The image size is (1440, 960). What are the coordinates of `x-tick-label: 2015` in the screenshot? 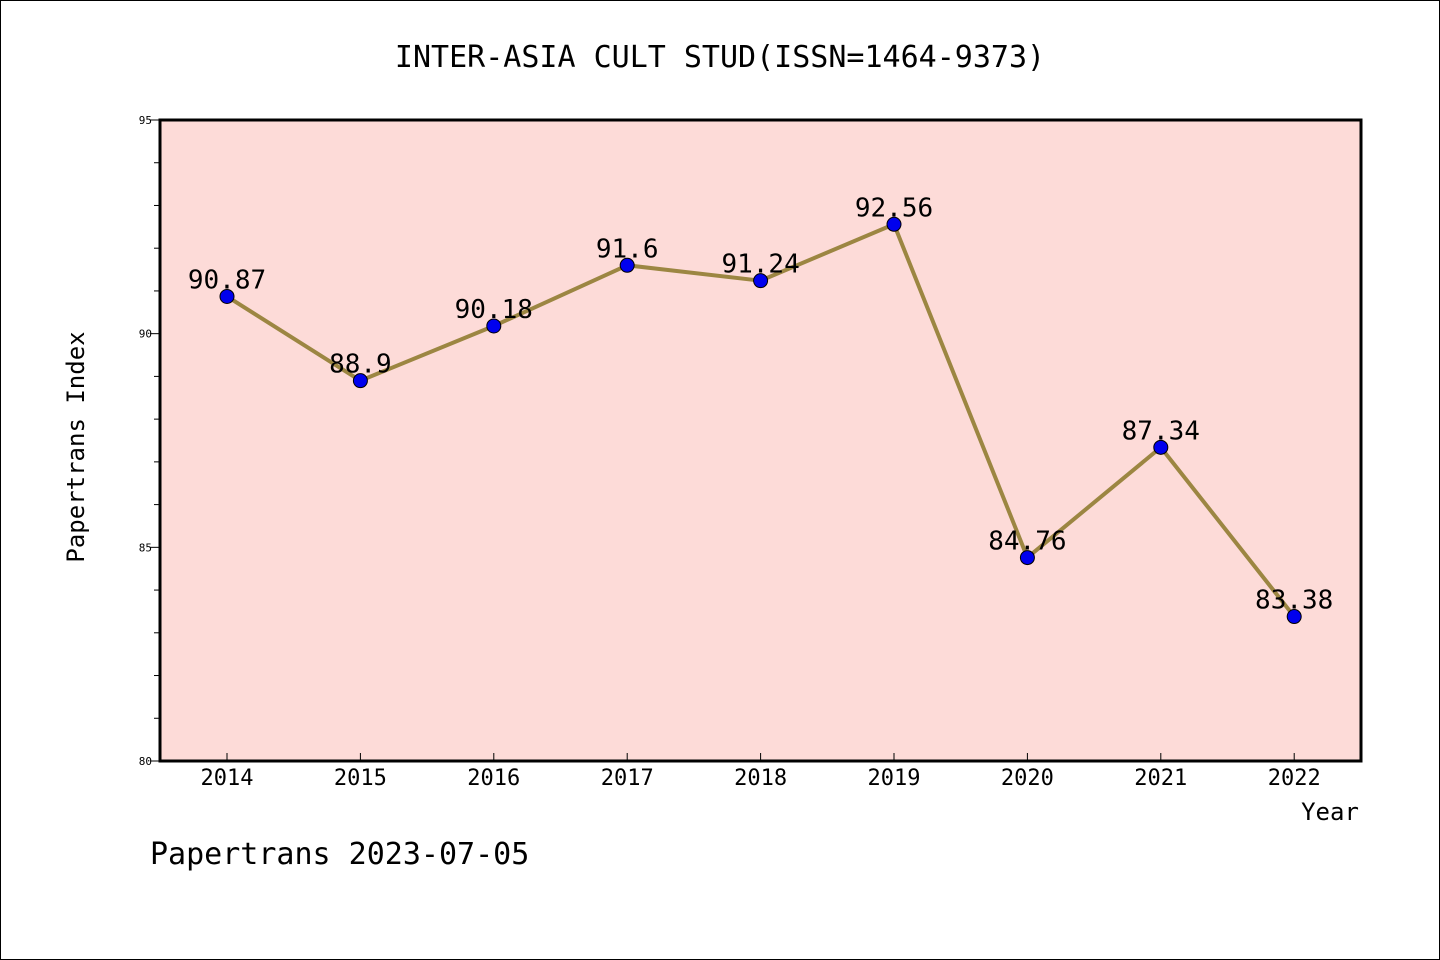 It's located at (360, 778).